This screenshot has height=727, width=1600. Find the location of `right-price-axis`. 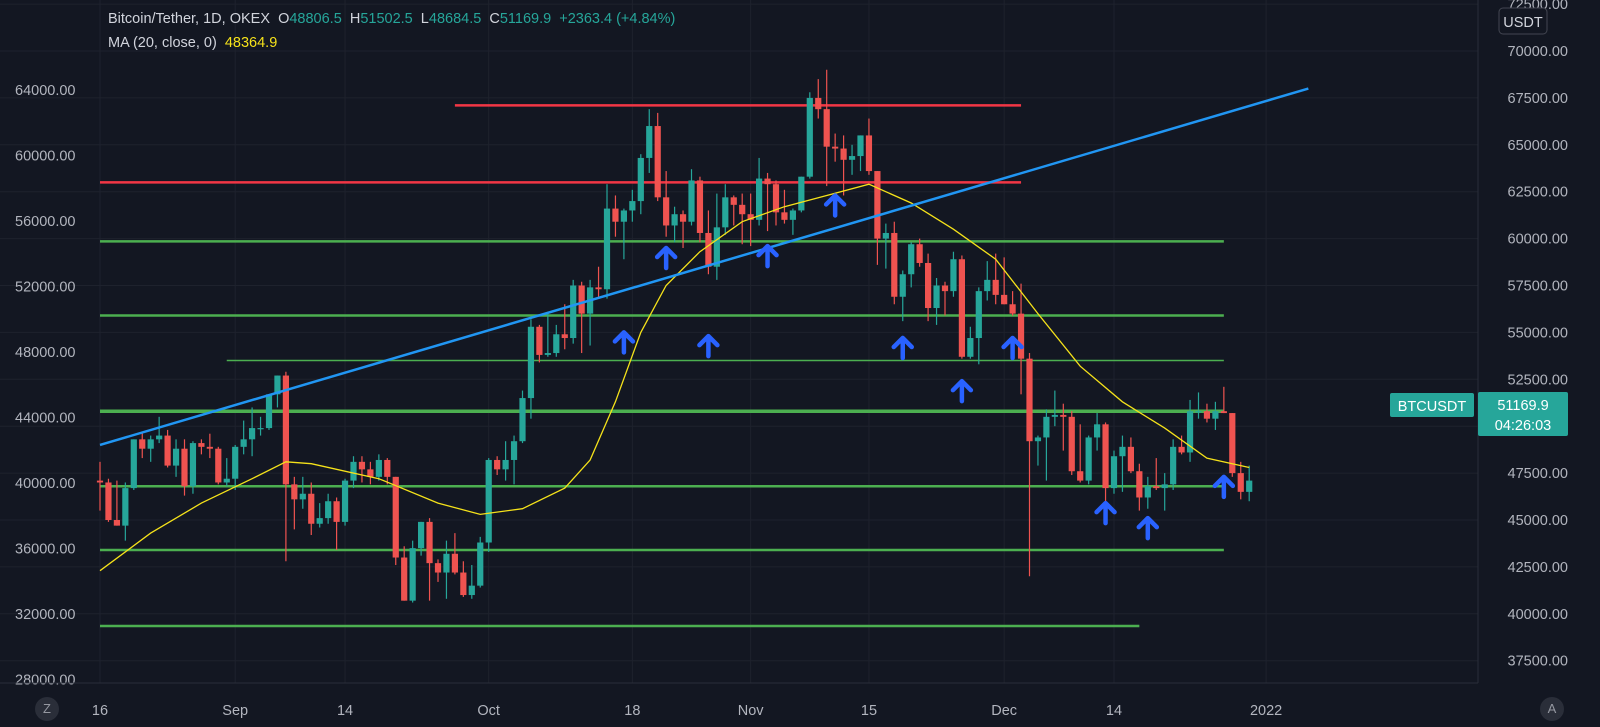

right-price-axis is located at coordinates (1539, 363).